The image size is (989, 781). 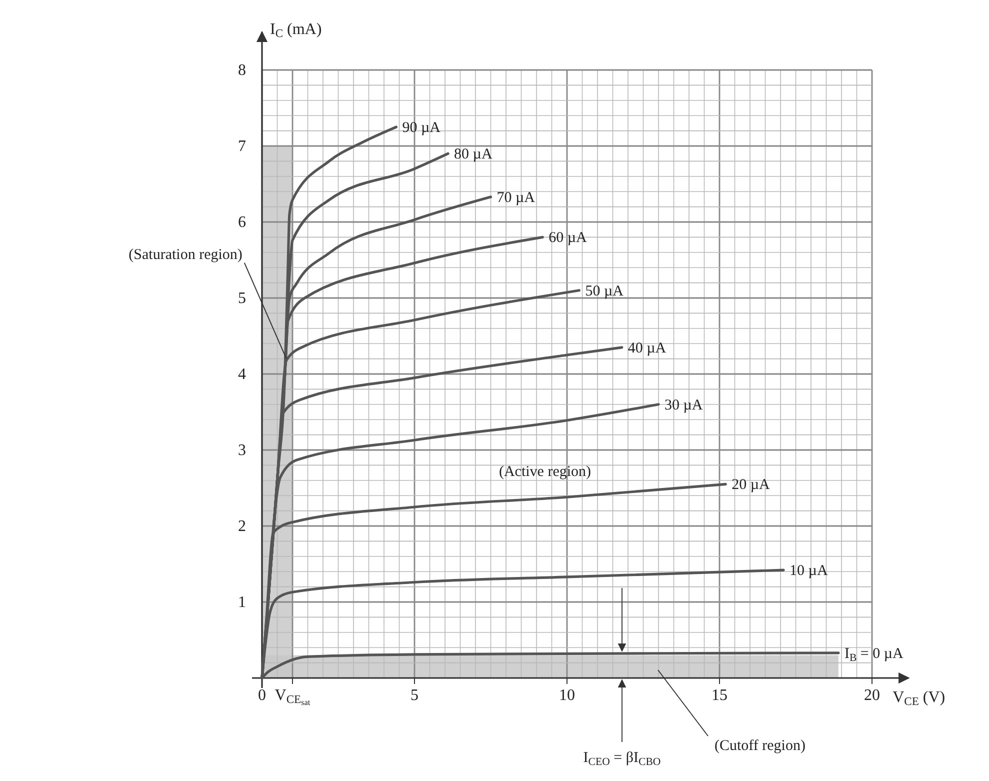 What do you see at coordinates (242, 70) in the screenshot?
I see `y-tick-label: 8` at bounding box center [242, 70].